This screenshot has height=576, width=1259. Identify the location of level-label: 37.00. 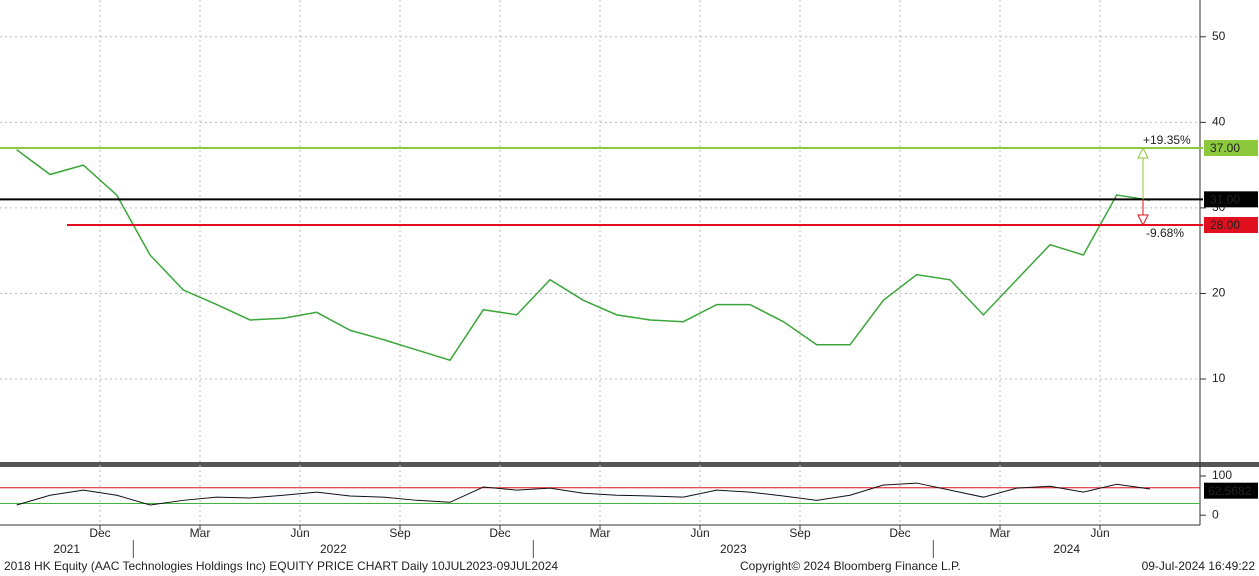
(1225, 148).